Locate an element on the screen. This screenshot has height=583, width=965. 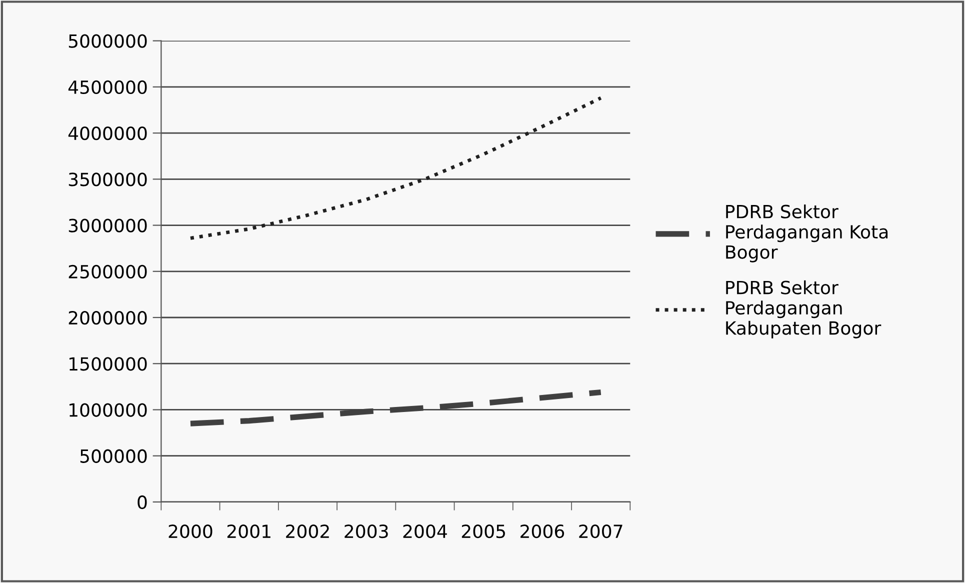
line-series is located at coordinates (395, 168).